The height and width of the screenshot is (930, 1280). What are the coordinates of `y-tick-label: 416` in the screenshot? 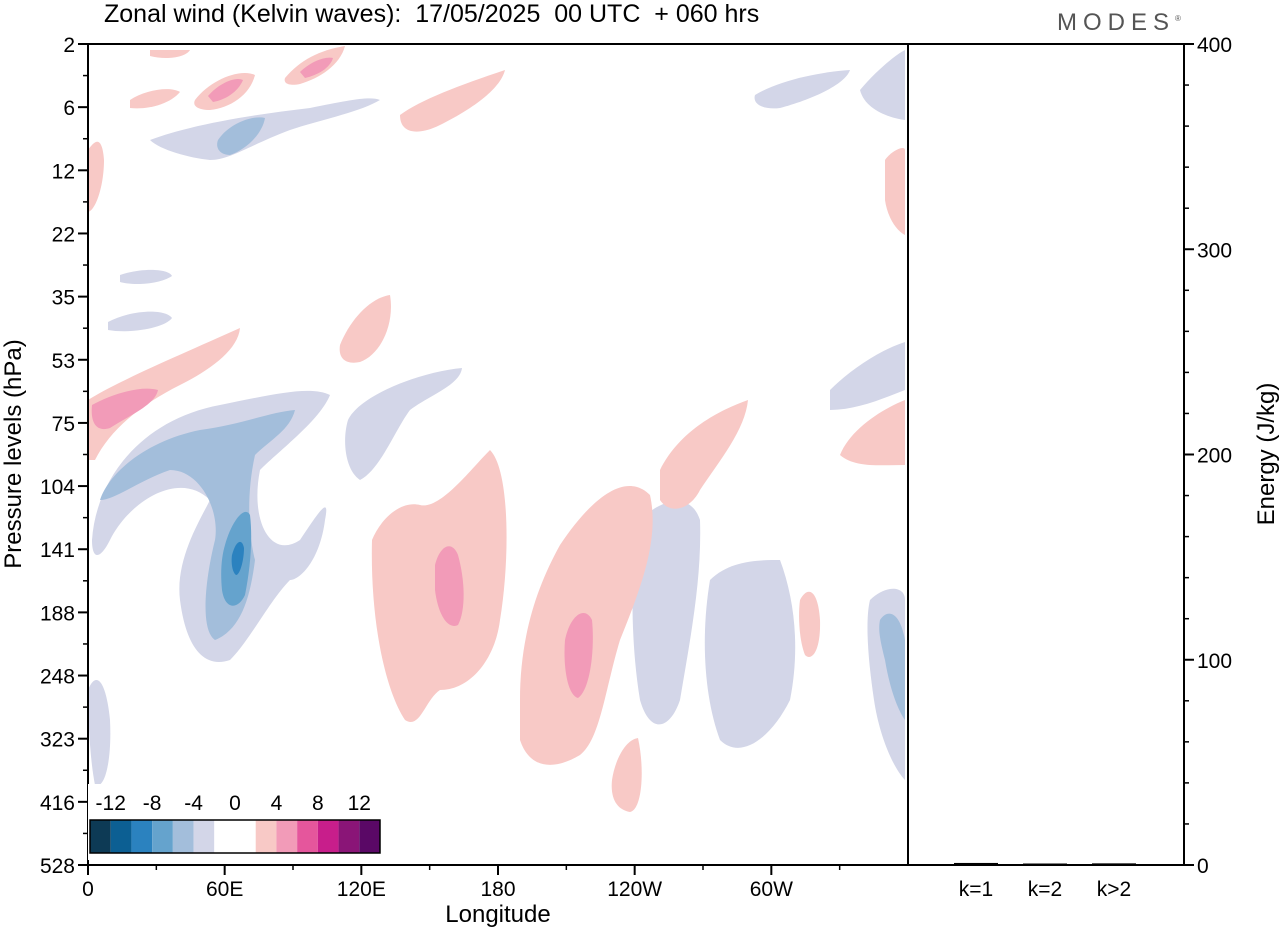 It's located at (57, 803).